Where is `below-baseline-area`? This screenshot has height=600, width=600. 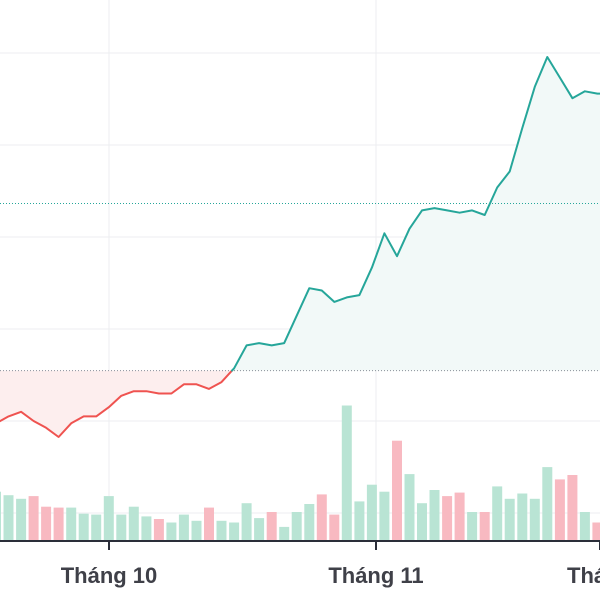 below-baseline-area is located at coordinates (116, 403).